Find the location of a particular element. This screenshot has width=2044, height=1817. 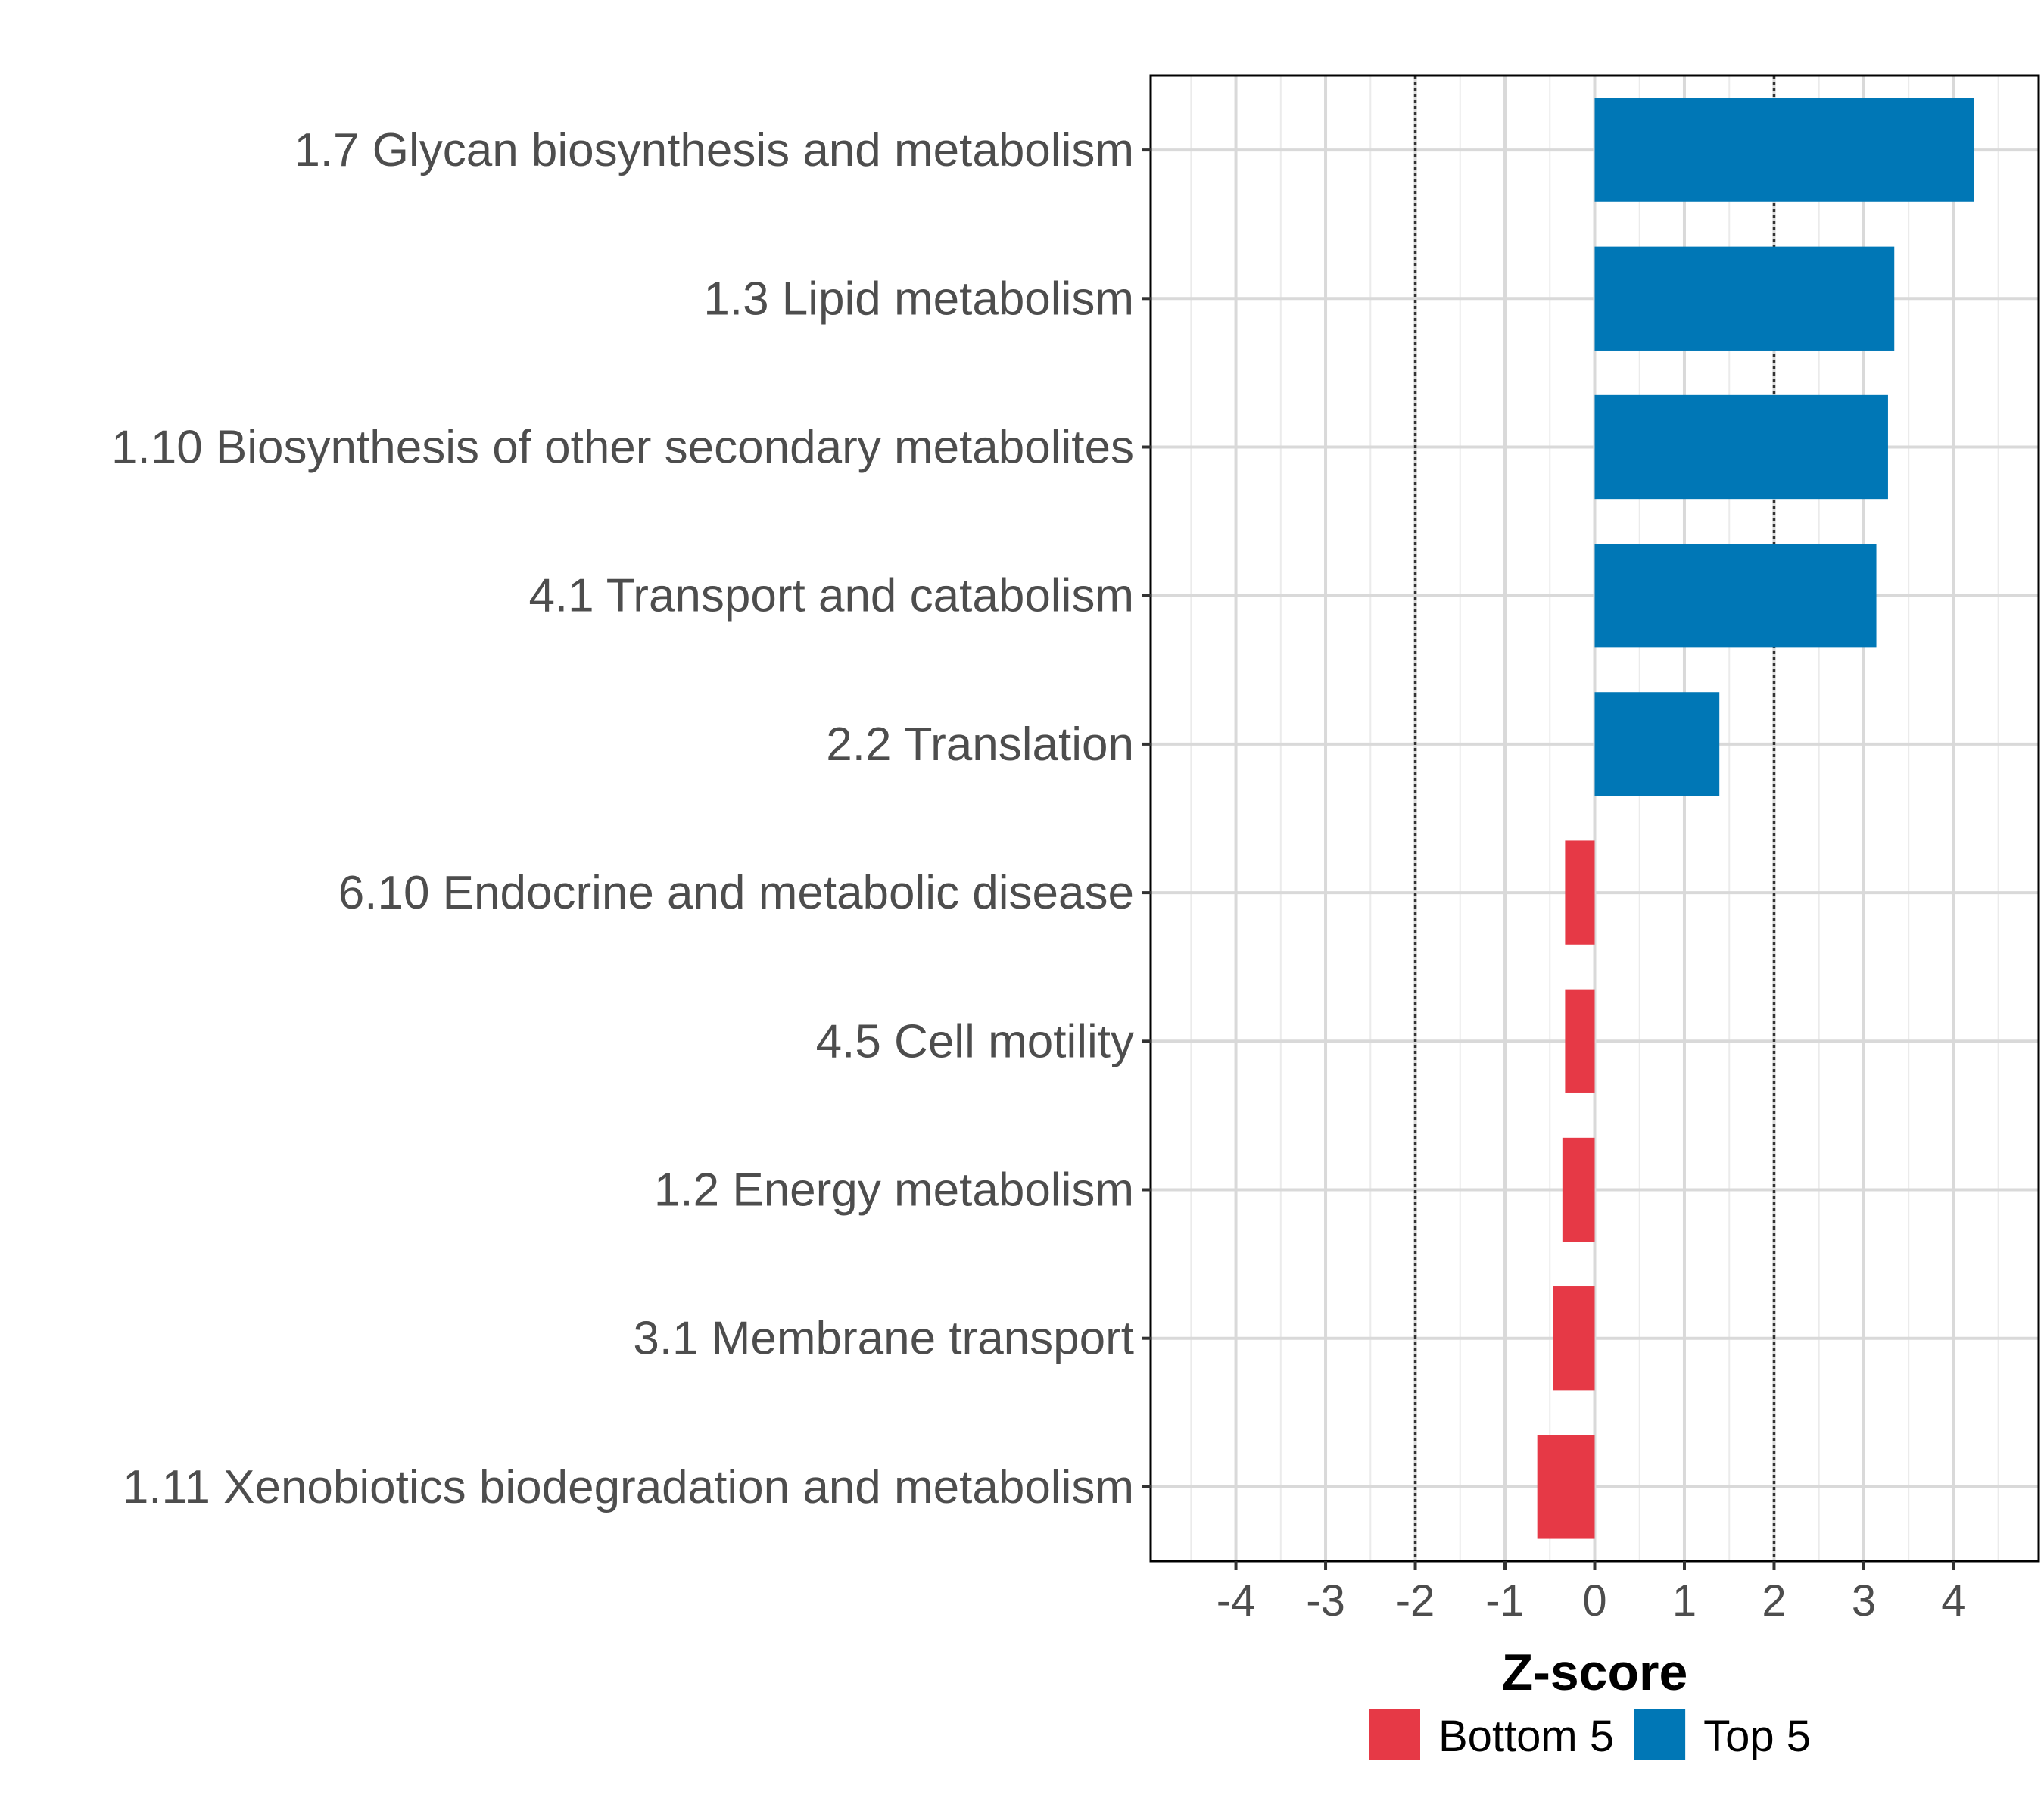

x-tick-label: -4 is located at coordinates (1236, 1600).